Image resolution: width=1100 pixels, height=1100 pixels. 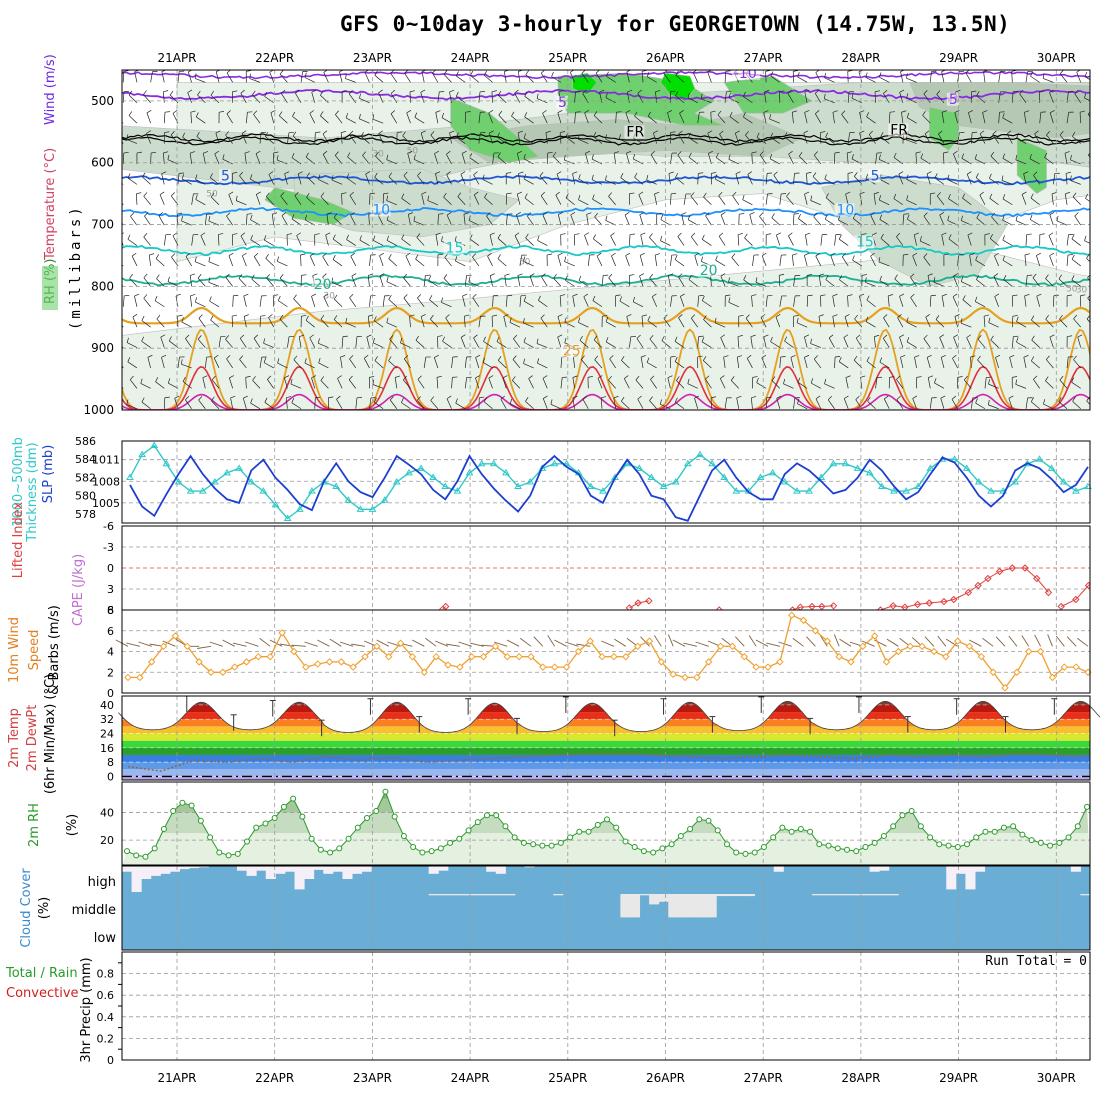 What do you see at coordinates (323, 285) in the screenshot?
I see `contour-label-11: 20` at bounding box center [323, 285].